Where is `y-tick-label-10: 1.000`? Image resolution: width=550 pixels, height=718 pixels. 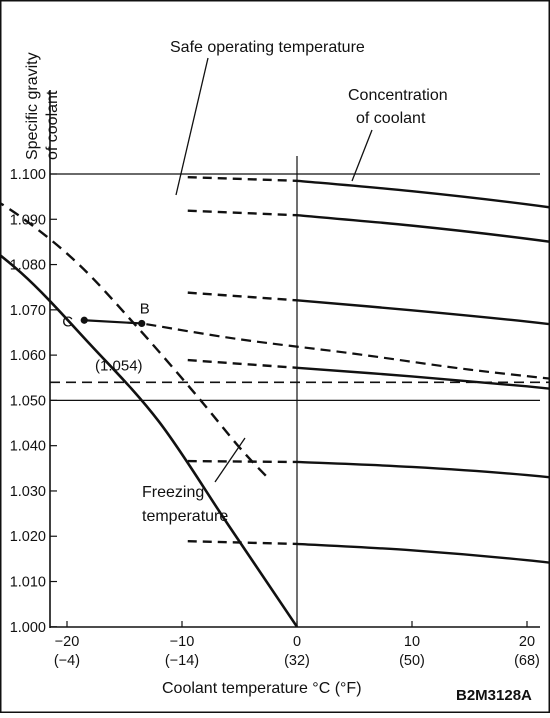
y-tick-label-10: 1.000 is located at coordinates (28, 628).